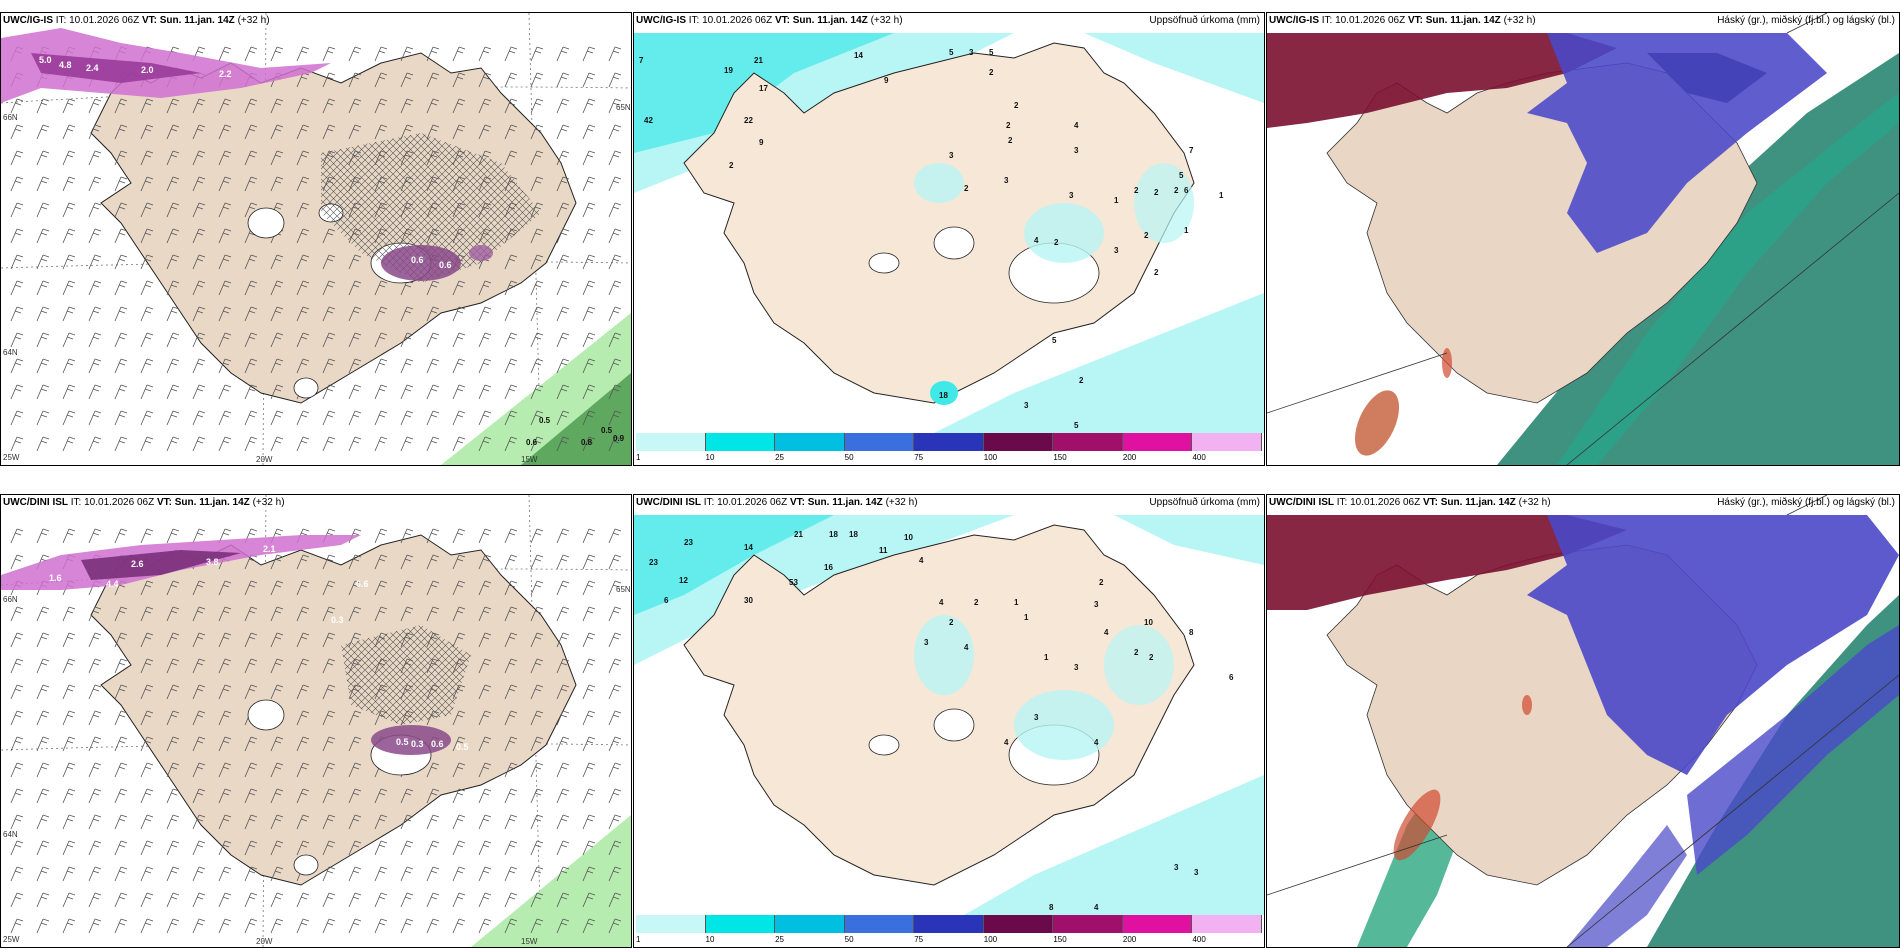 The width and height of the screenshot is (1900, 950). What do you see at coordinates (830, 20) in the screenshot?
I see `vt-value: Sun. 11.jan. 14Z` at bounding box center [830, 20].